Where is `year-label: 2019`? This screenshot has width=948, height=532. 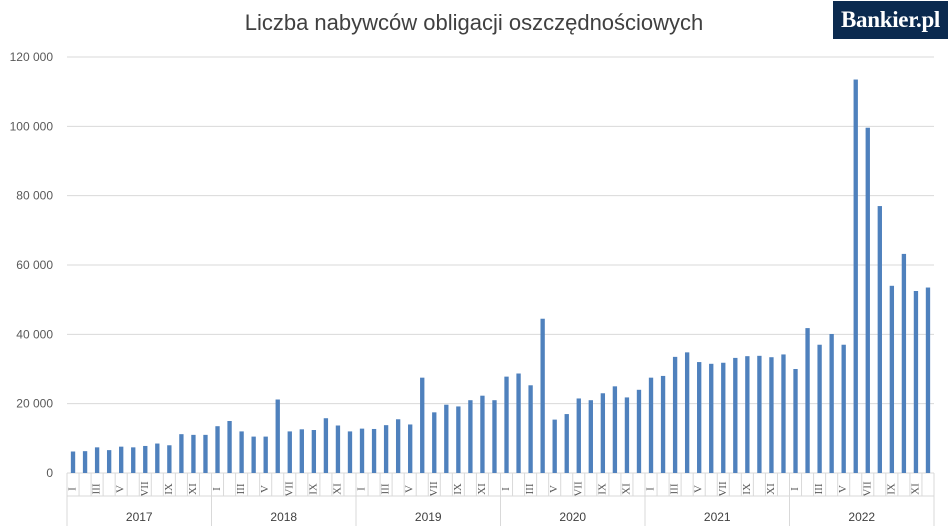 year-label: 2019 is located at coordinates (428, 517).